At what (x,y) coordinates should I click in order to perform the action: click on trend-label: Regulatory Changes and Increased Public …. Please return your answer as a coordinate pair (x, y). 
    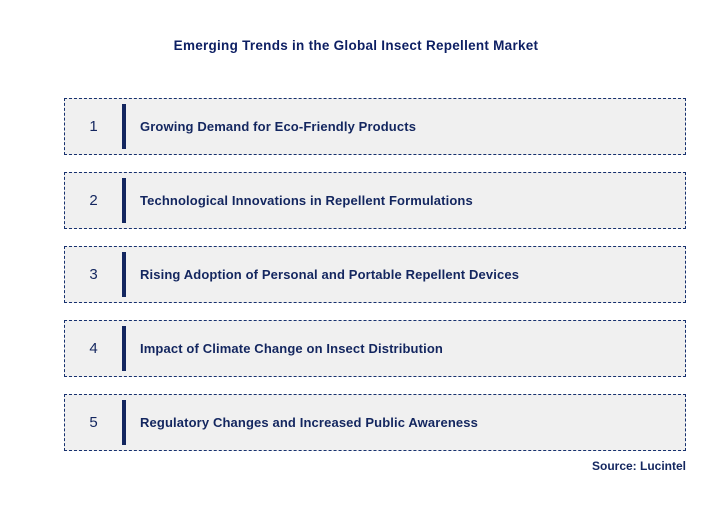
    Looking at the image, I should click on (309, 422).